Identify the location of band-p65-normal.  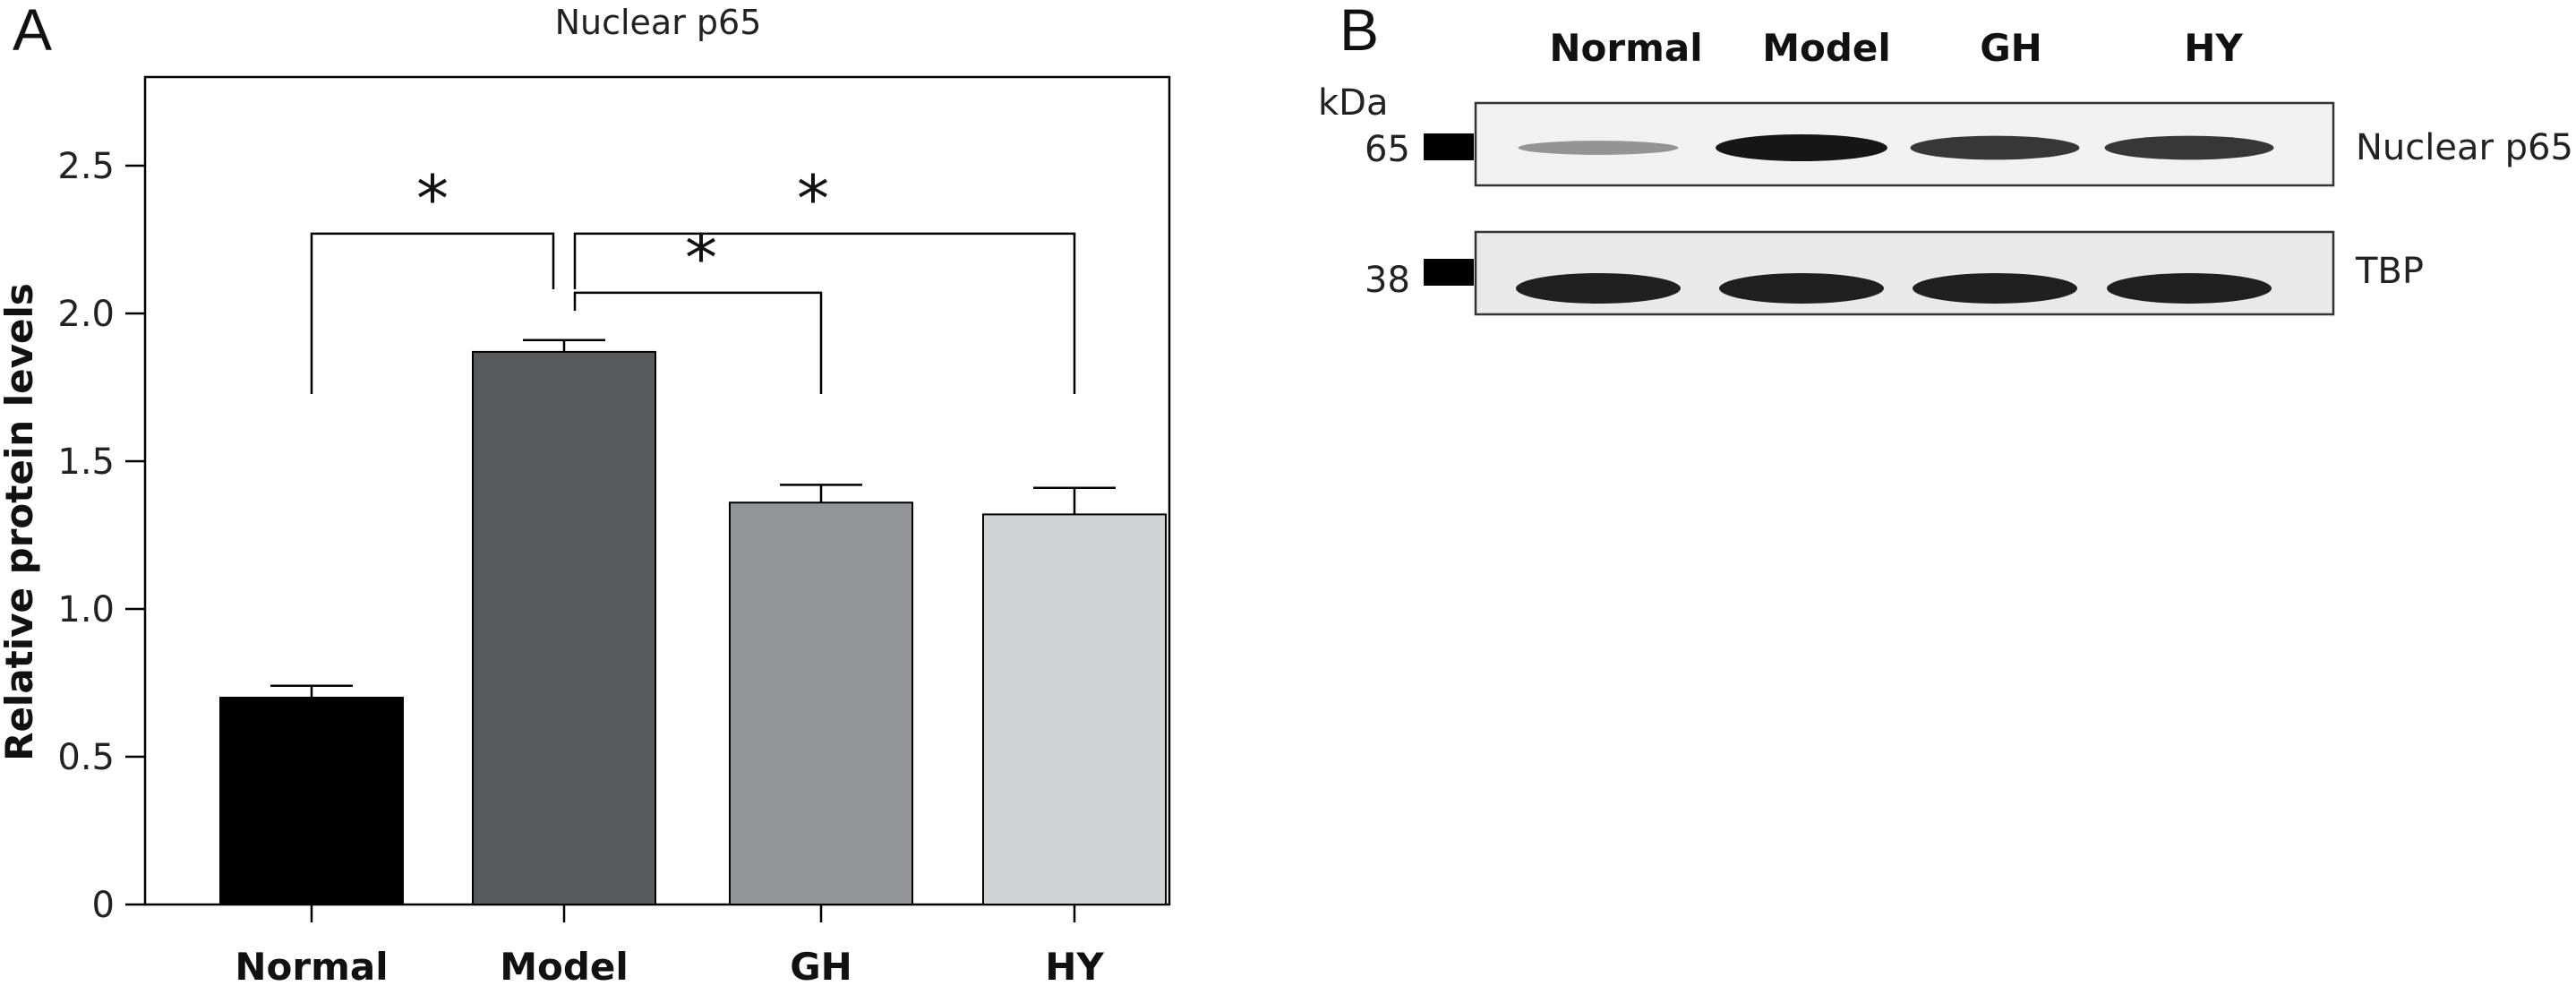
(1598, 148).